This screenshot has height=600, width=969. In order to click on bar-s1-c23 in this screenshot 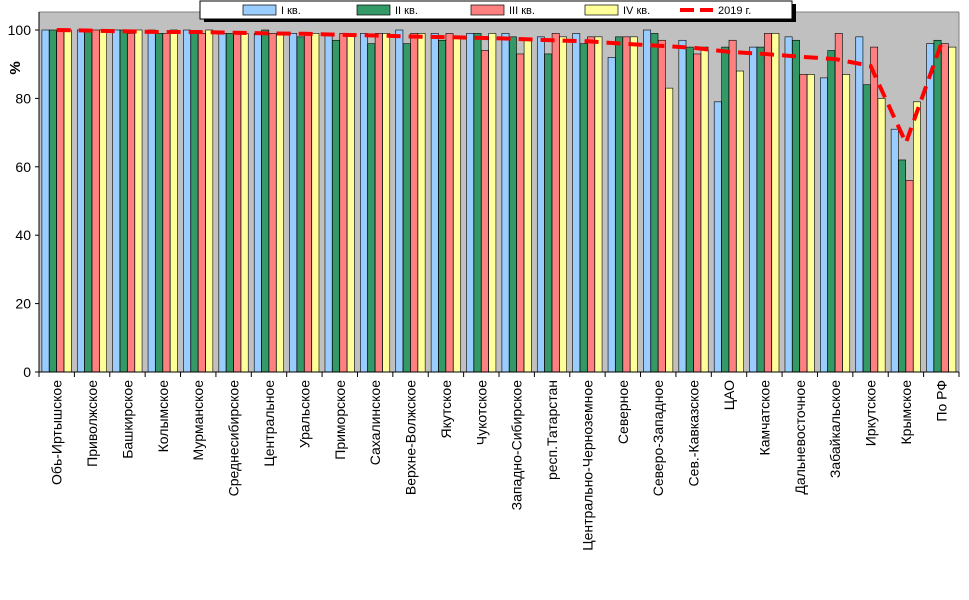, I will do `click(824, 225)`.